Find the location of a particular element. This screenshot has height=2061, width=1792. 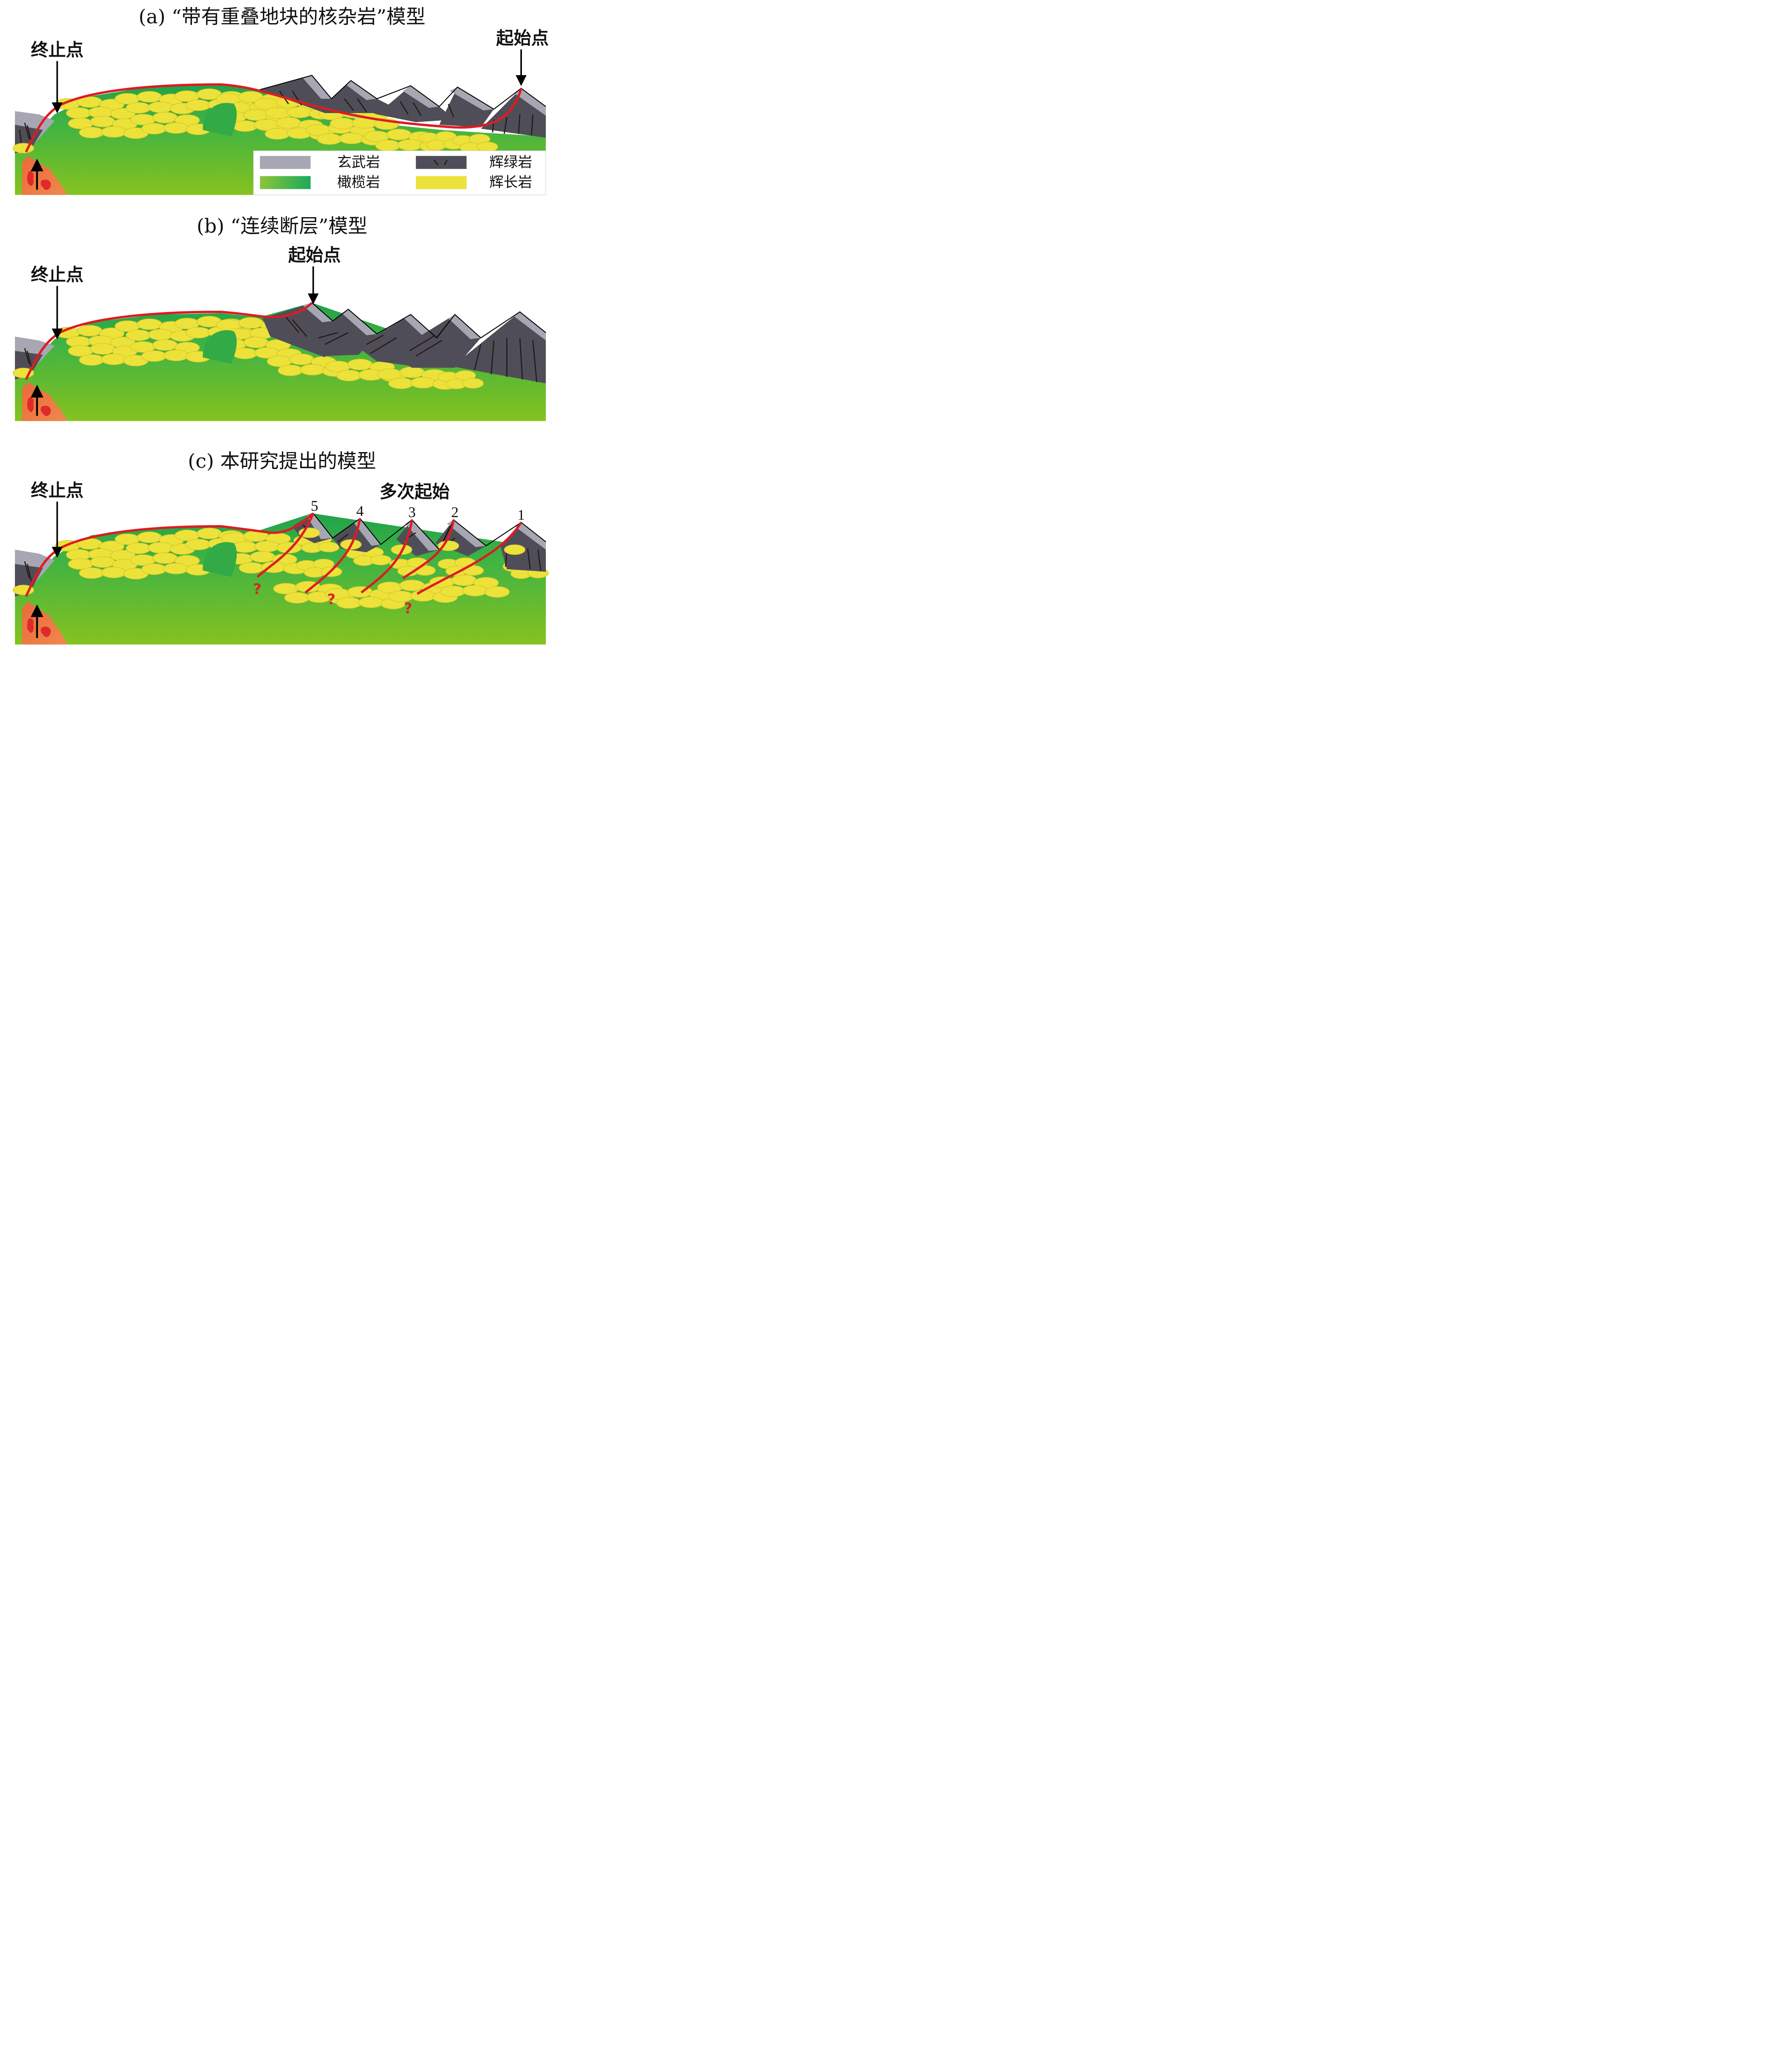

figure-canvas: (a) “带有重叠地块的核杂岩”模型 is located at coordinates (282, 324).